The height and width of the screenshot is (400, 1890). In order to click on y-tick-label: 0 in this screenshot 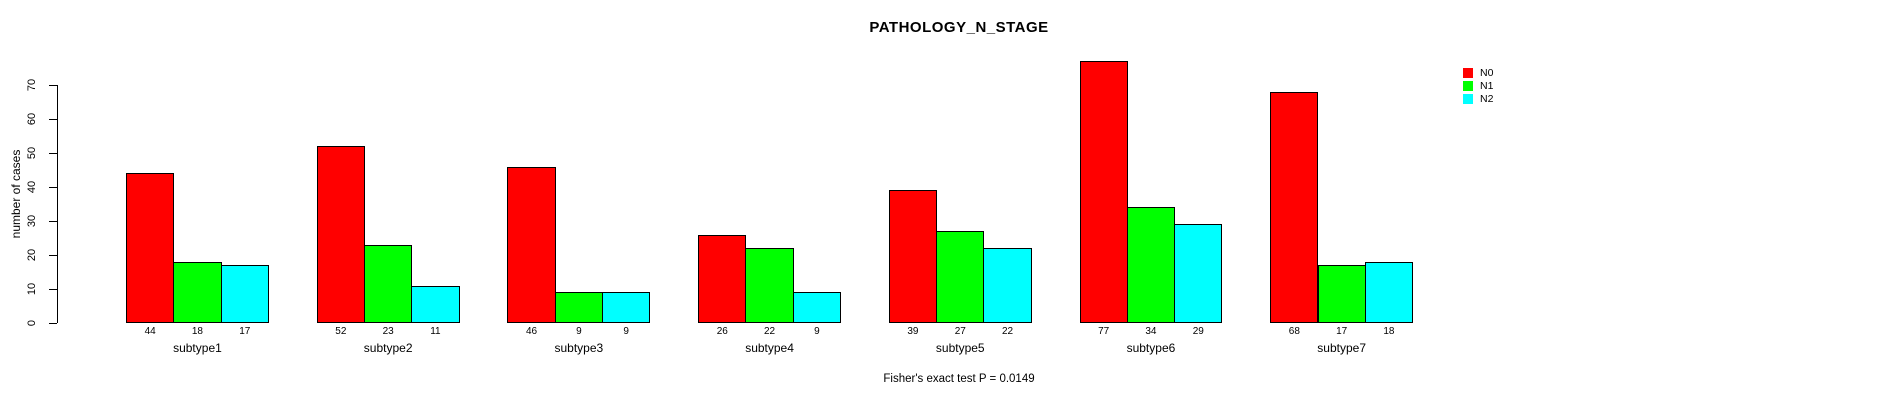, I will do `click(32, 323)`.